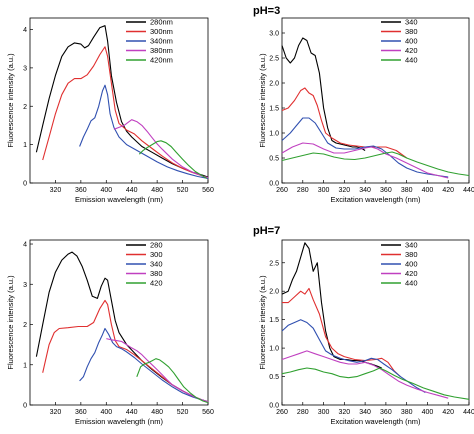 Image resolution: width=474 pixels, height=434 pixels. What do you see at coordinates (161, 41) in the screenshot?
I see `legend-label: 340nm` at bounding box center [161, 41].